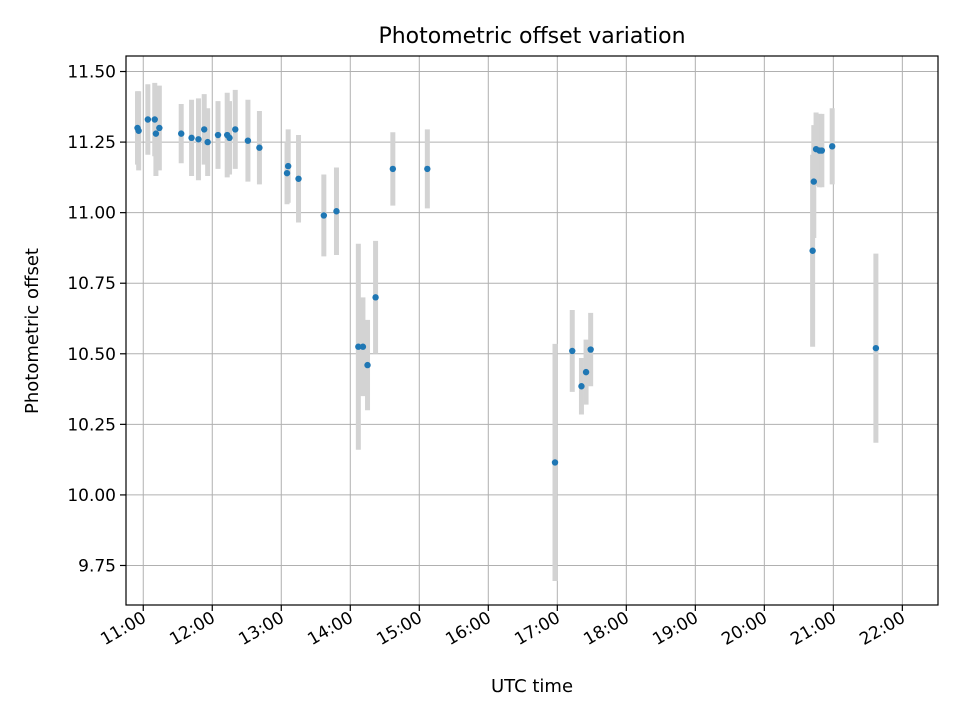 Image resolution: width=960 pixels, height=724 pixels. What do you see at coordinates (91, 73) in the screenshot?
I see `y-tick-label: 11.50` at bounding box center [91, 73].